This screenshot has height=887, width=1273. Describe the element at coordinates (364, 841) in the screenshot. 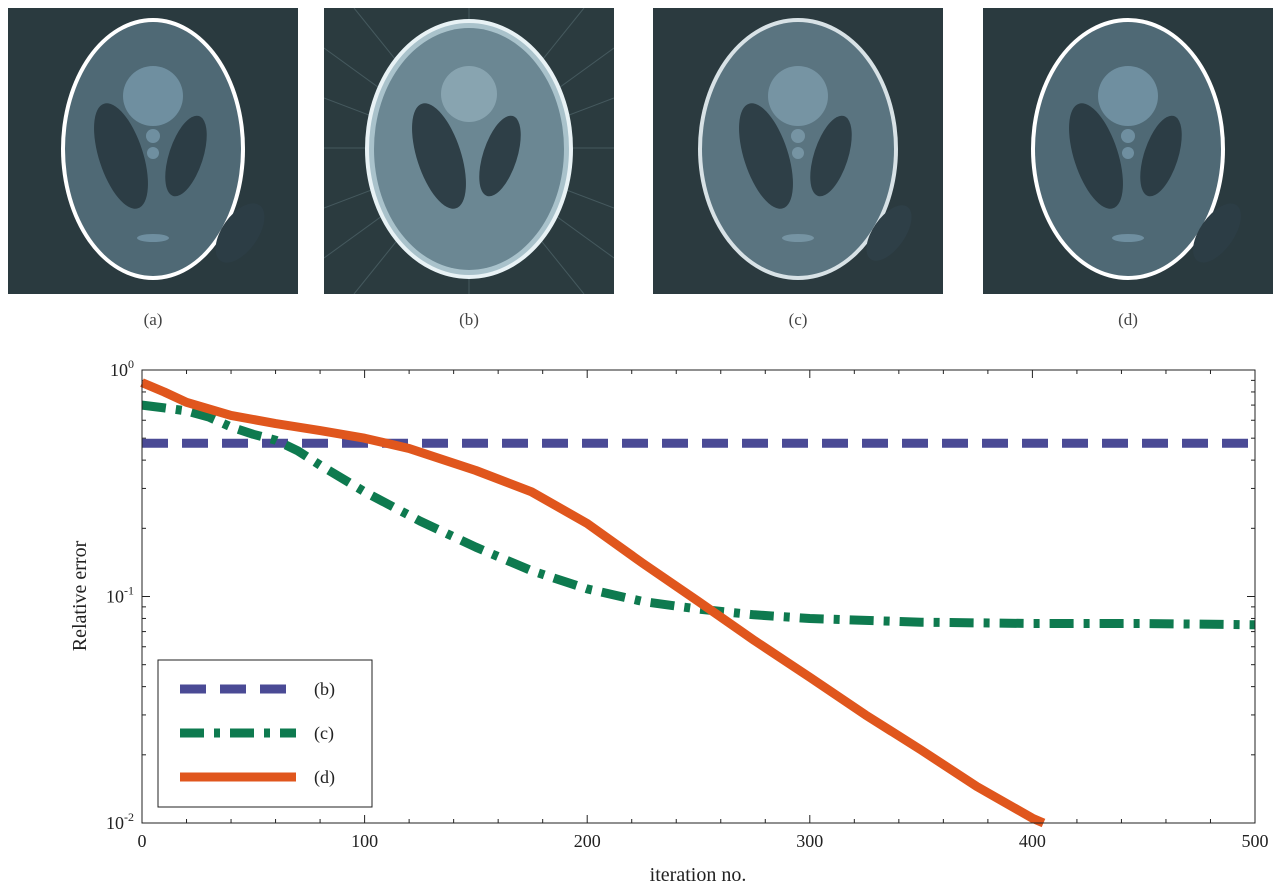

I see `x-tick-label: 100` at that location.